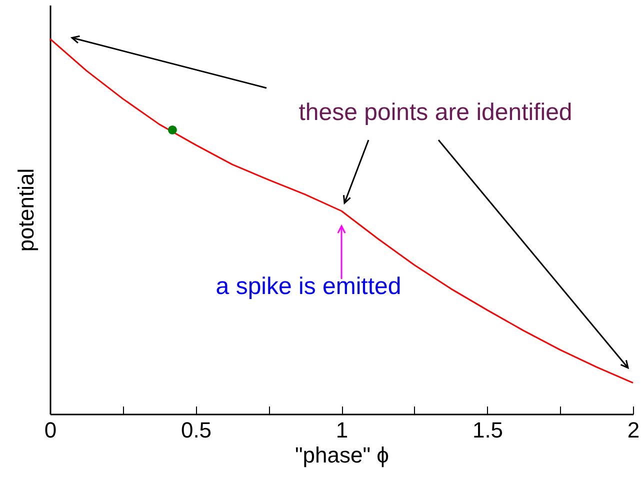 The width and height of the screenshot is (641, 481). What do you see at coordinates (342, 430) in the screenshot?
I see `x-tick-label: 1` at bounding box center [342, 430].